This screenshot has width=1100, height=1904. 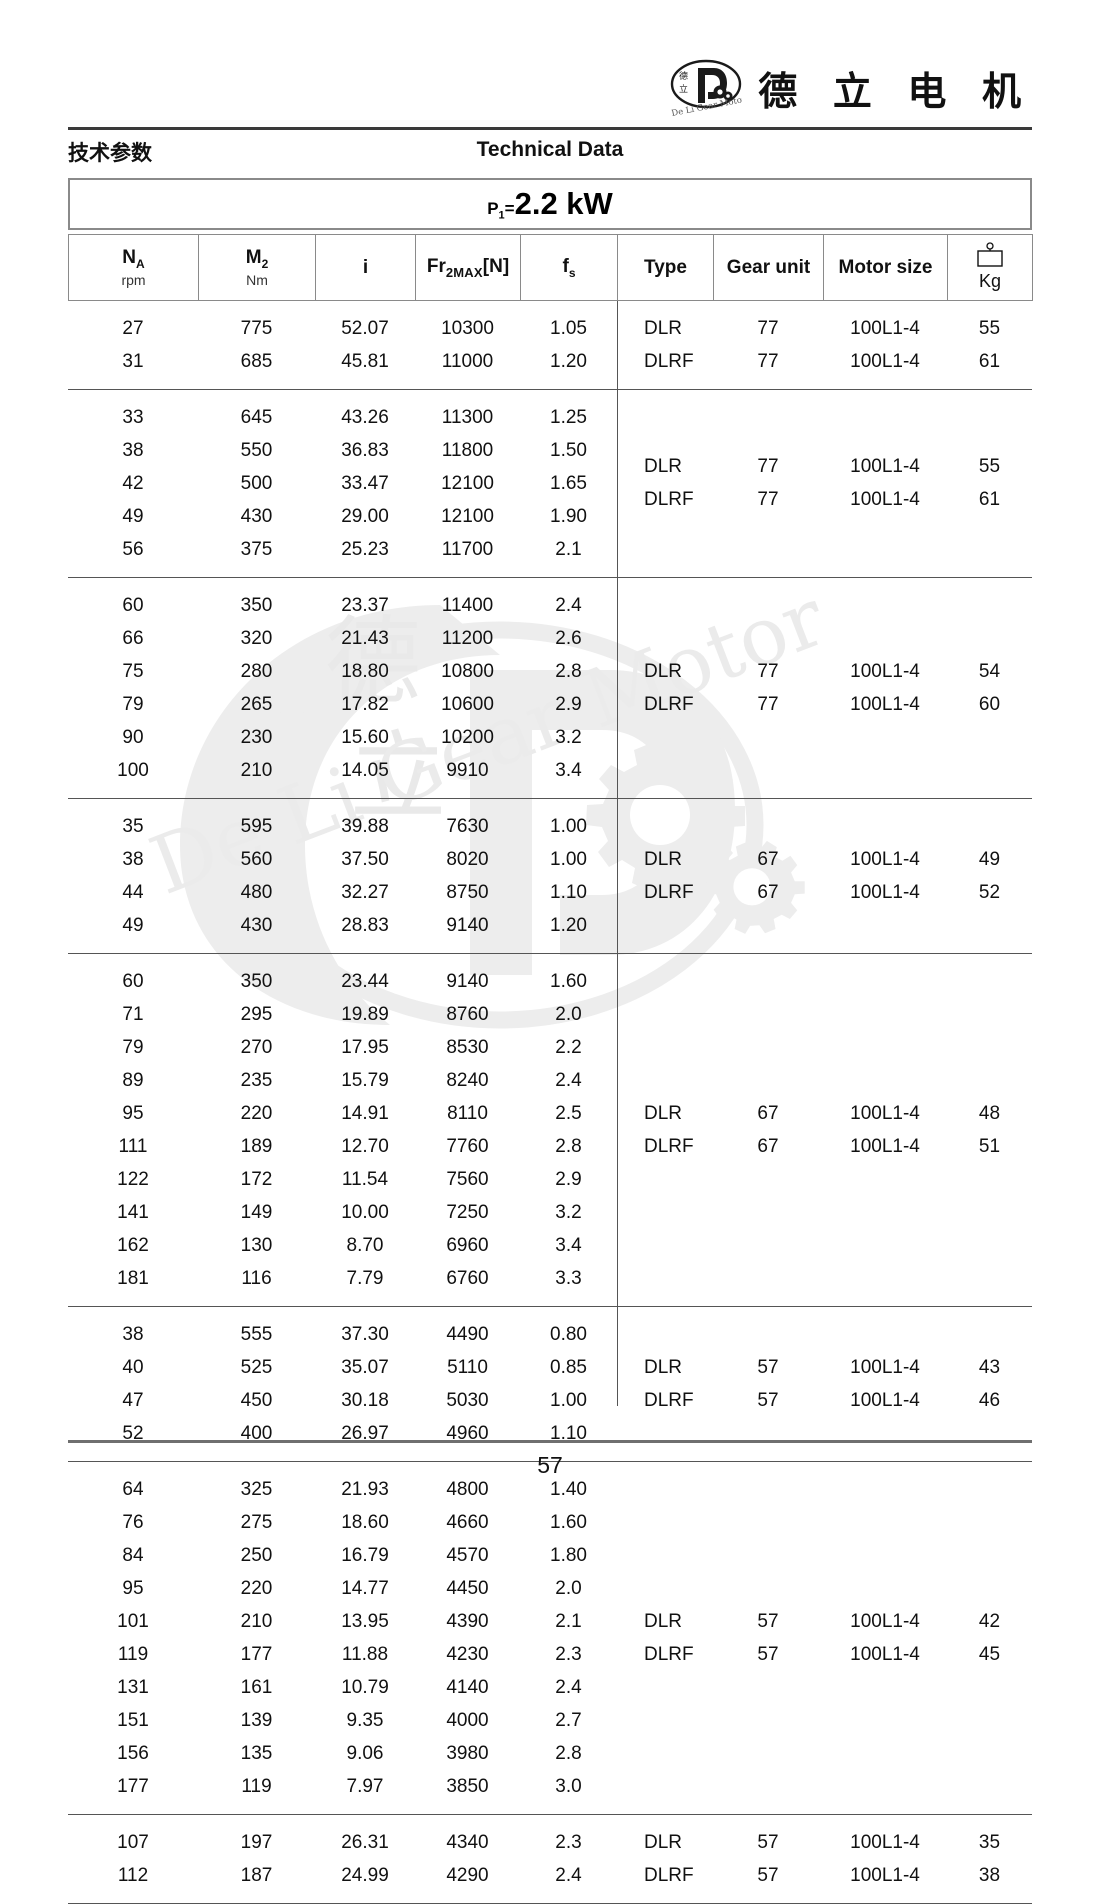 What do you see at coordinates (257, 267) in the screenshot?
I see `col-header-m2: M2 Nm` at bounding box center [257, 267].